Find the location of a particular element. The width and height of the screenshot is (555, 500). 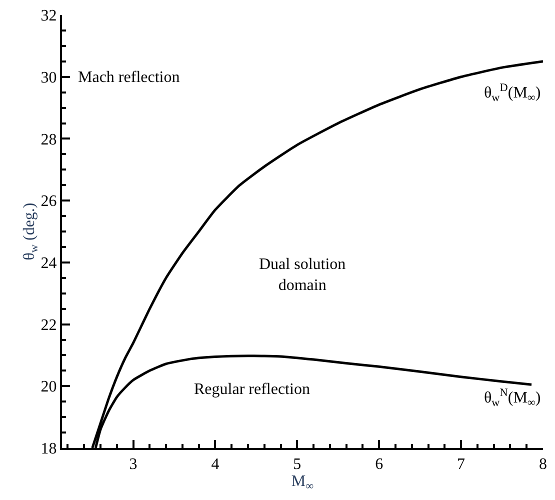

y-tick-label: 22 is located at coordinates (48, 325).